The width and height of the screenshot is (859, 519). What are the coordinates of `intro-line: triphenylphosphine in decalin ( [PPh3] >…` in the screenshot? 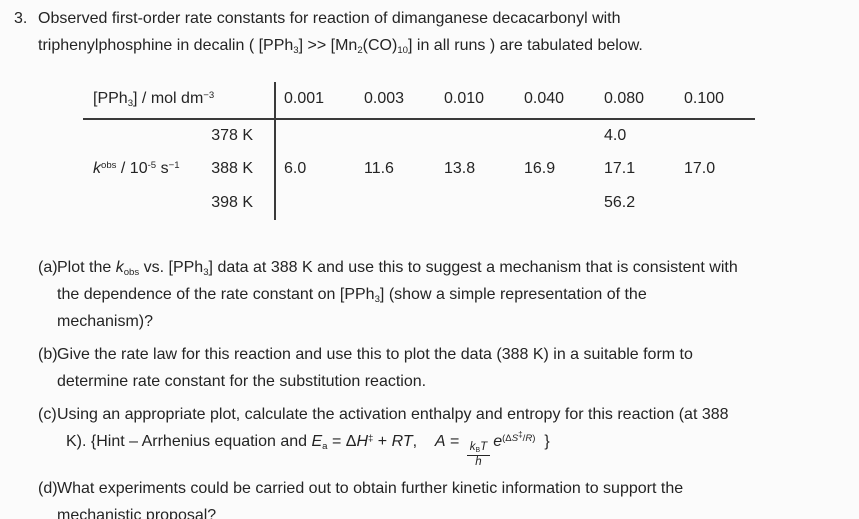 It's located at (340, 46).